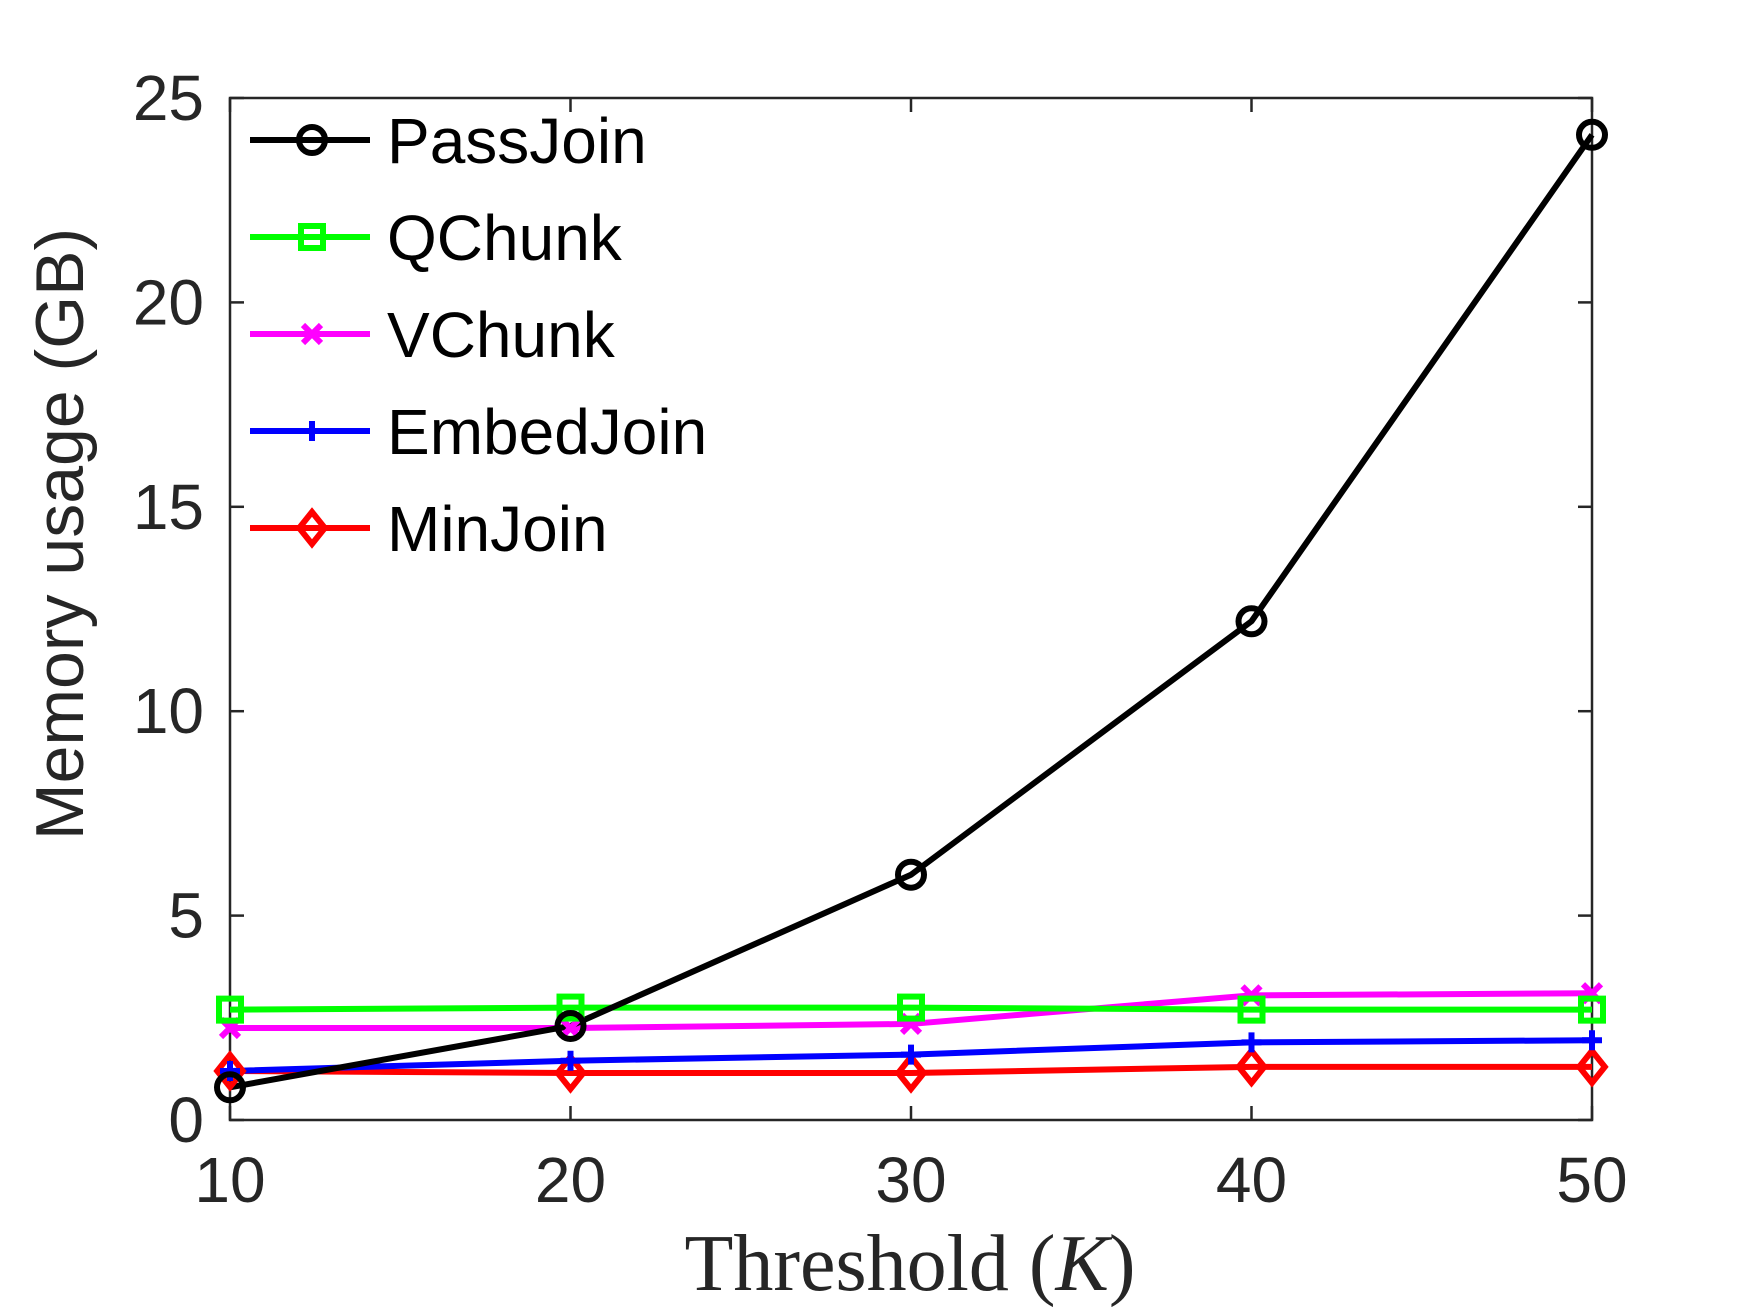 The image size is (1750, 1312). Describe the element at coordinates (186, 916) in the screenshot. I see `y-tick-label: 5` at that location.